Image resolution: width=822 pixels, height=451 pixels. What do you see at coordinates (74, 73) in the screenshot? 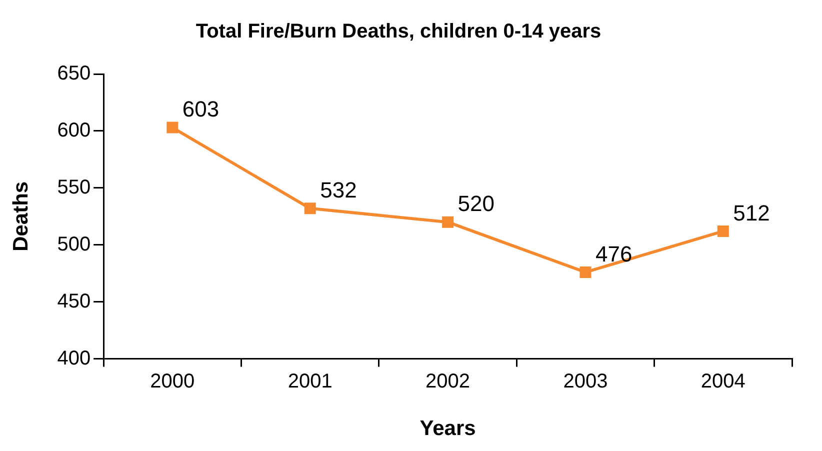
I see `y-tick-label: 650` at bounding box center [74, 73].